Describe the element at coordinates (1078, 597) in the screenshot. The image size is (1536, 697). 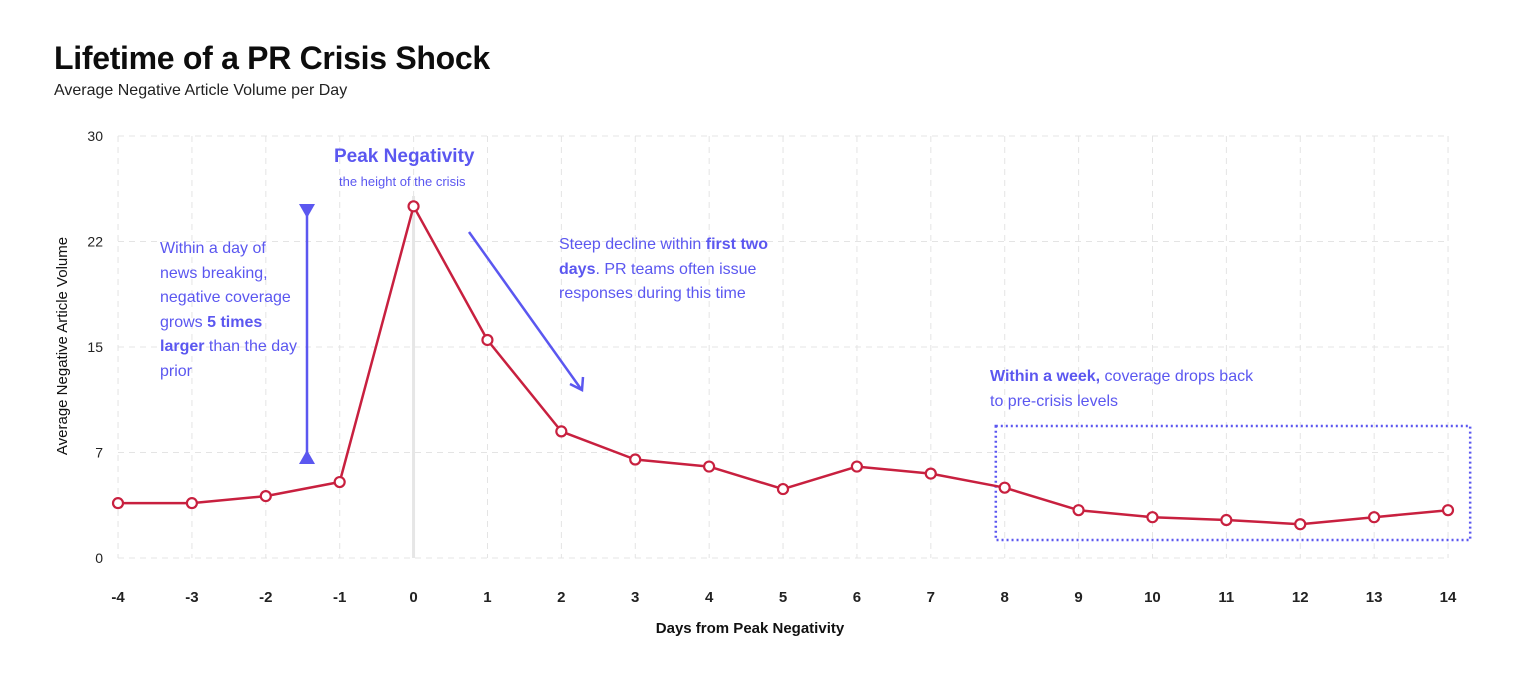
I see `x-tick-label: 9` at that location.